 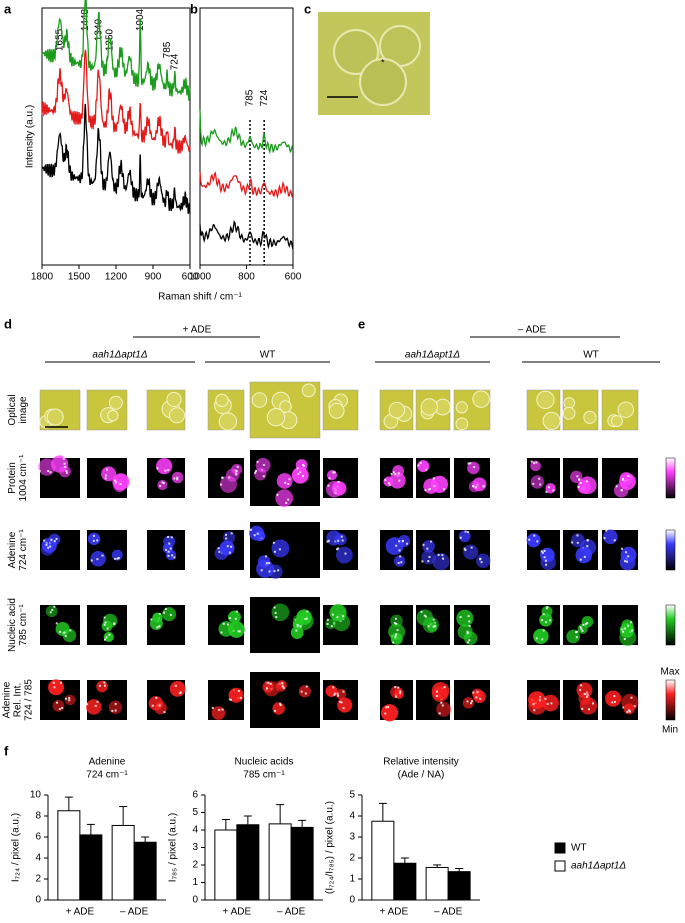 What do you see at coordinates (394, 912) in the screenshot?
I see `x-tick-label: + ADE` at bounding box center [394, 912].